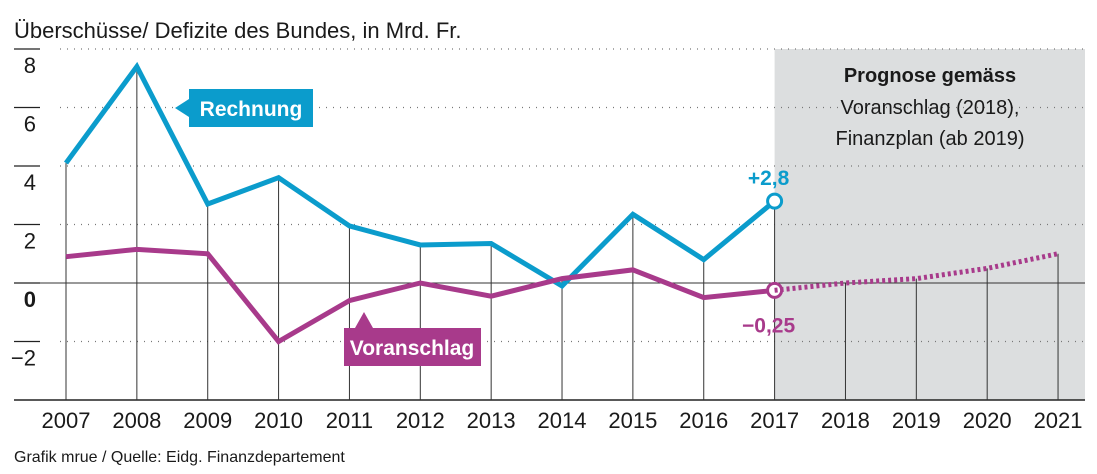 The height and width of the screenshot is (474, 1097). What do you see at coordinates (930, 76) in the screenshot?
I see `forecast-title: Prognose gemäss` at bounding box center [930, 76].